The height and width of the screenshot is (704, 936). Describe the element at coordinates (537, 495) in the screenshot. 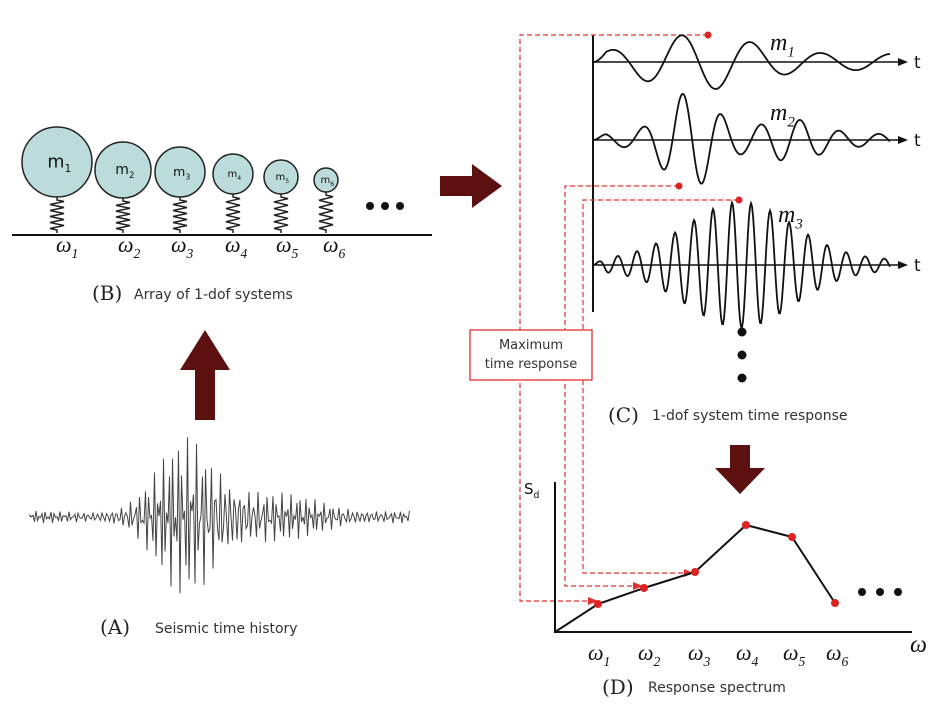

I see `spectrum-y-label-sub: d` at that location.